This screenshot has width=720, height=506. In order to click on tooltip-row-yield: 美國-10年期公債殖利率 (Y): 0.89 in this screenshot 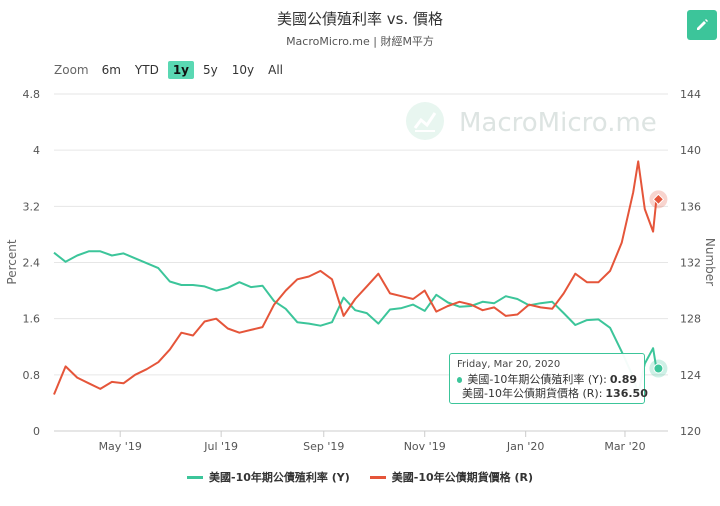, I will do `click(547, 380)`.